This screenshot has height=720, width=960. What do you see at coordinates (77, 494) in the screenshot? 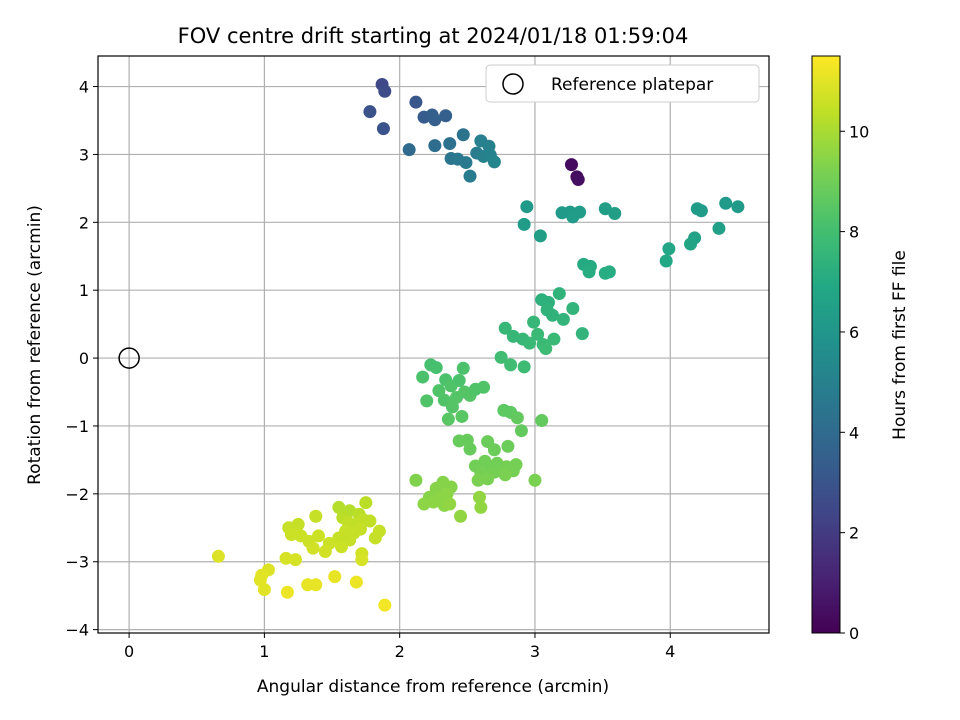
I see `y-tick-label: −2` at bounding box center [77, 494].